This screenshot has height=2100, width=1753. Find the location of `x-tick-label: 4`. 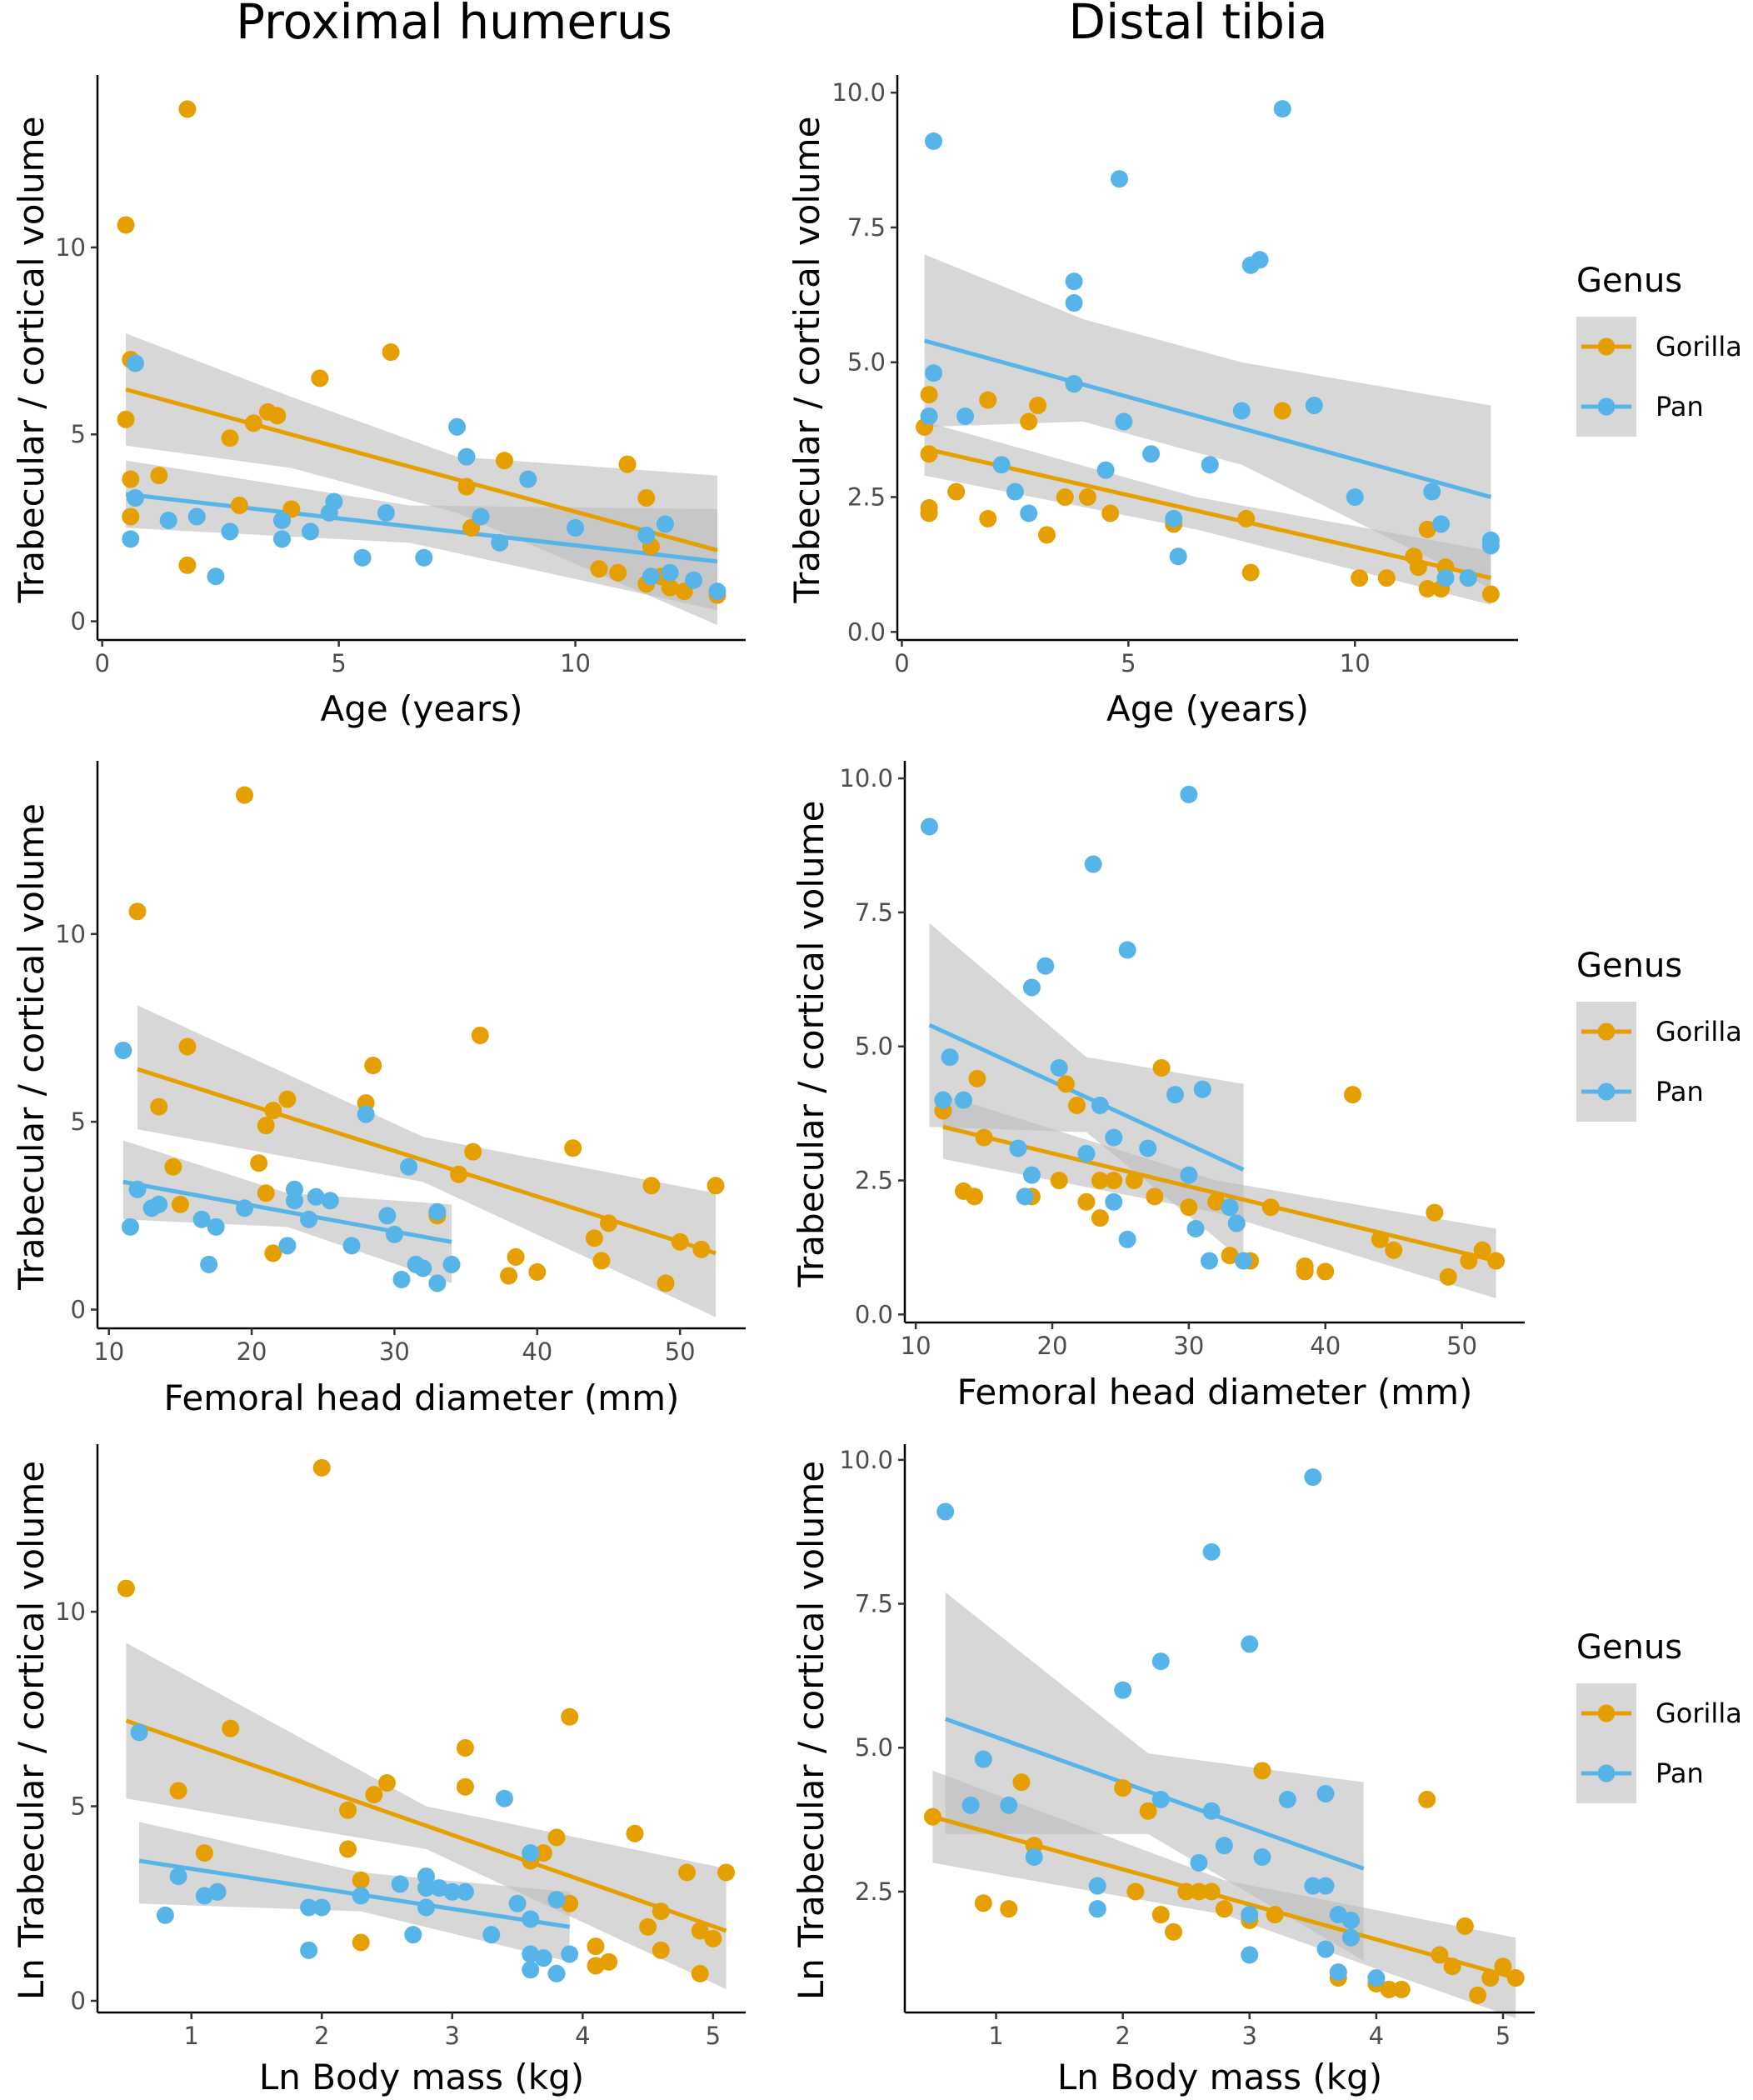

x-tick-label: 4 is located at coordinates (582, 2036).